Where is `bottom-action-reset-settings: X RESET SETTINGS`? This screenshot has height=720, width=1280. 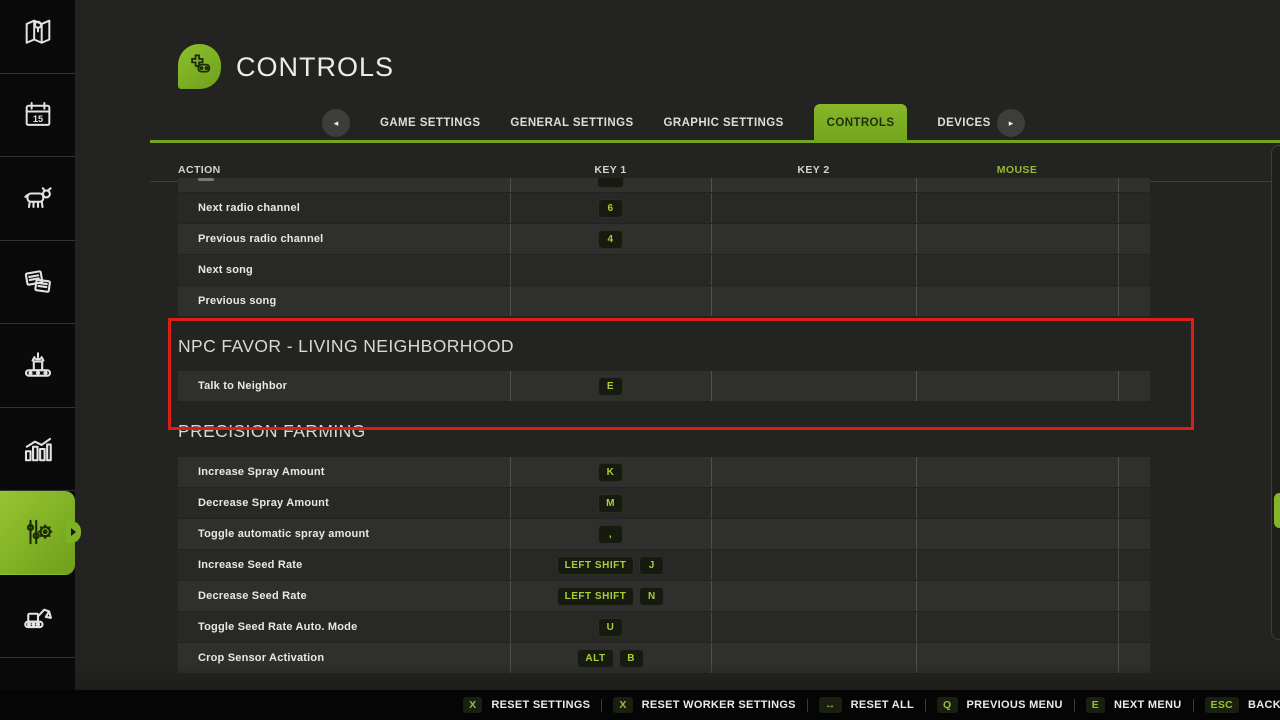 bottom-action-reset-settings: X RESET SETTINGS is located at coordinates (526, 705).